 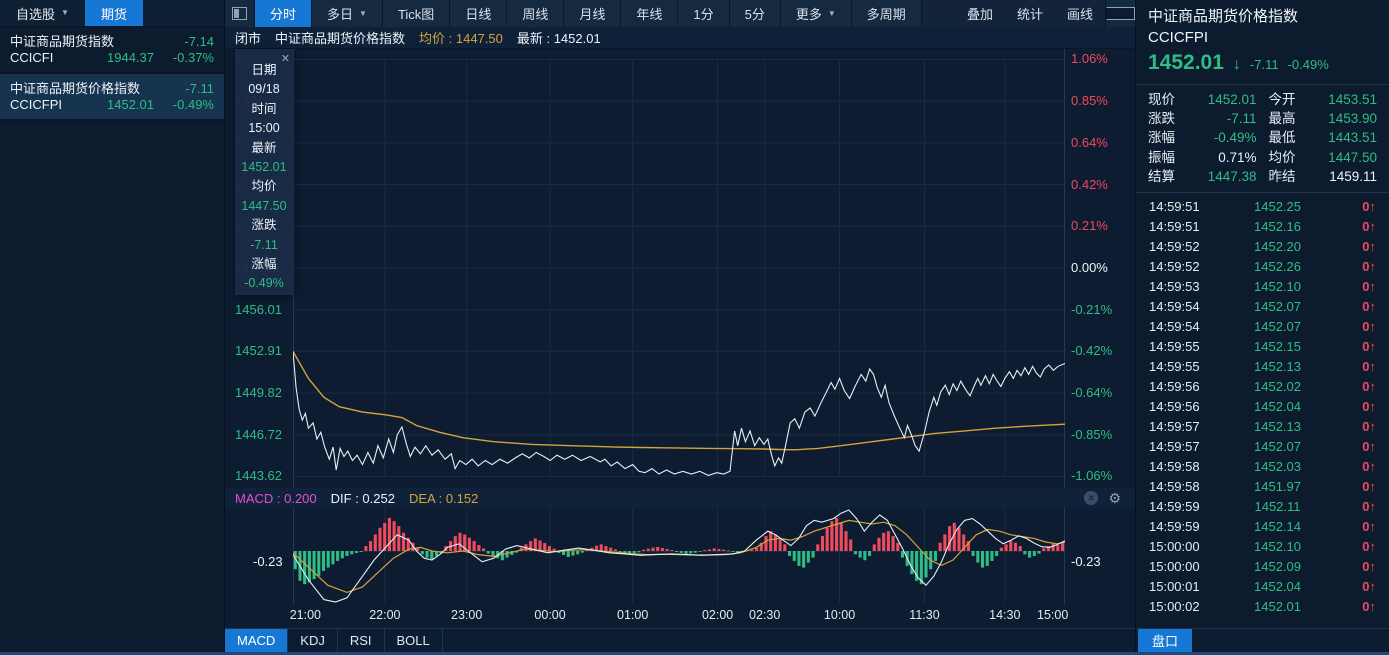 What do you see at coordinates (479, 13) in the screenshot?
I see `period-button-日线: 日线` at bounding box center [479, 13].